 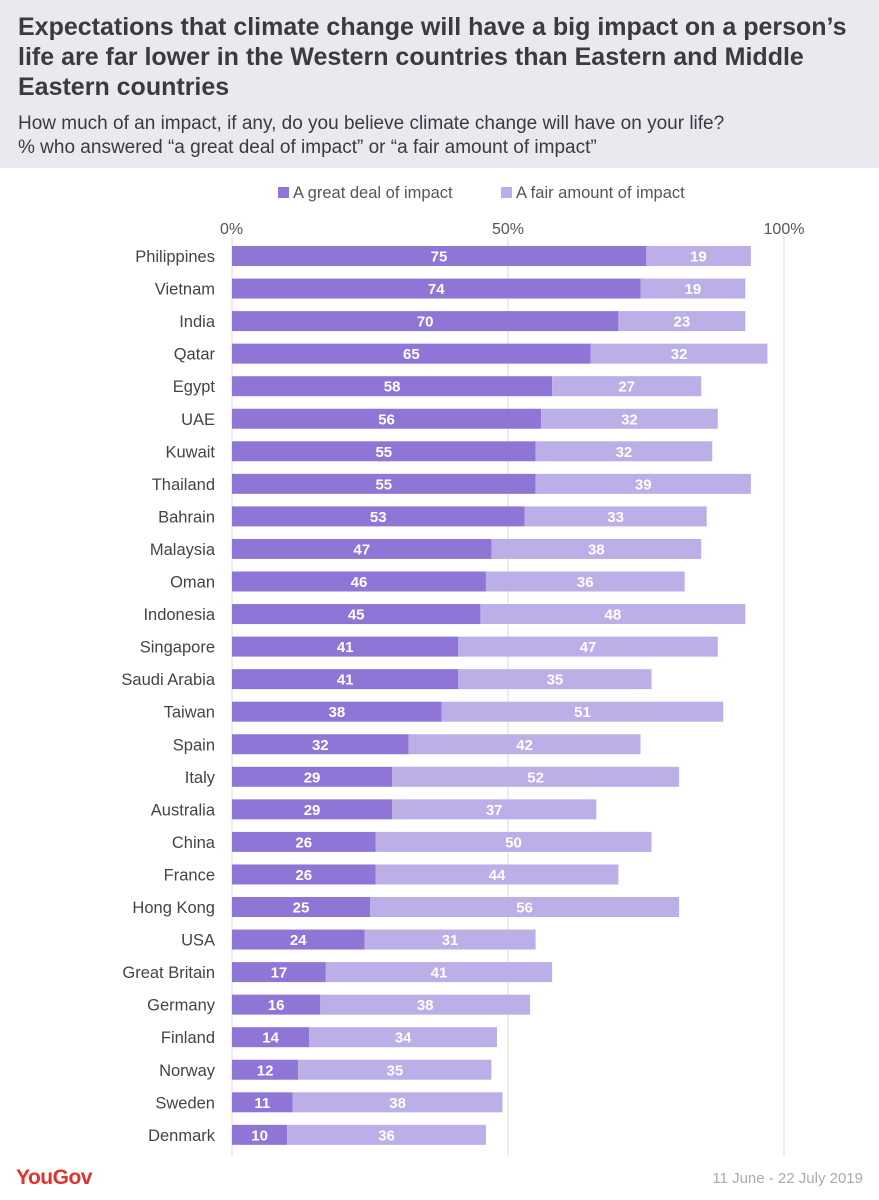 What do you see at coordinates (337, 712) in the screenshot?
I see `value-label-great-deal: 38` at bounding box center [337, 712].